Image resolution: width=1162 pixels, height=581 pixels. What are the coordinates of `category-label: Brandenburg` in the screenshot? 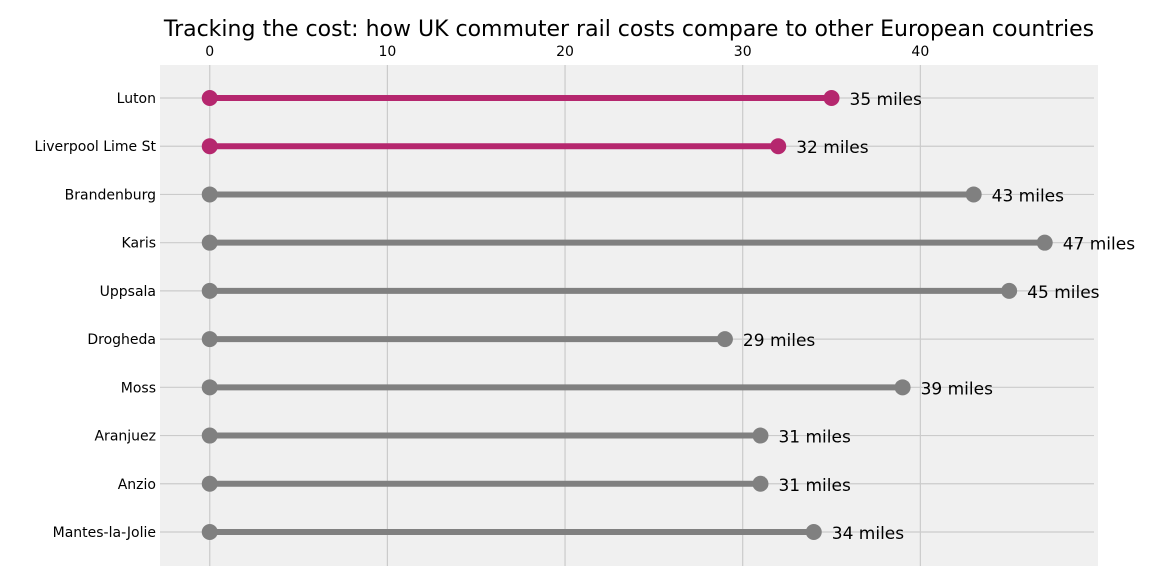 It's located at (110, 195).